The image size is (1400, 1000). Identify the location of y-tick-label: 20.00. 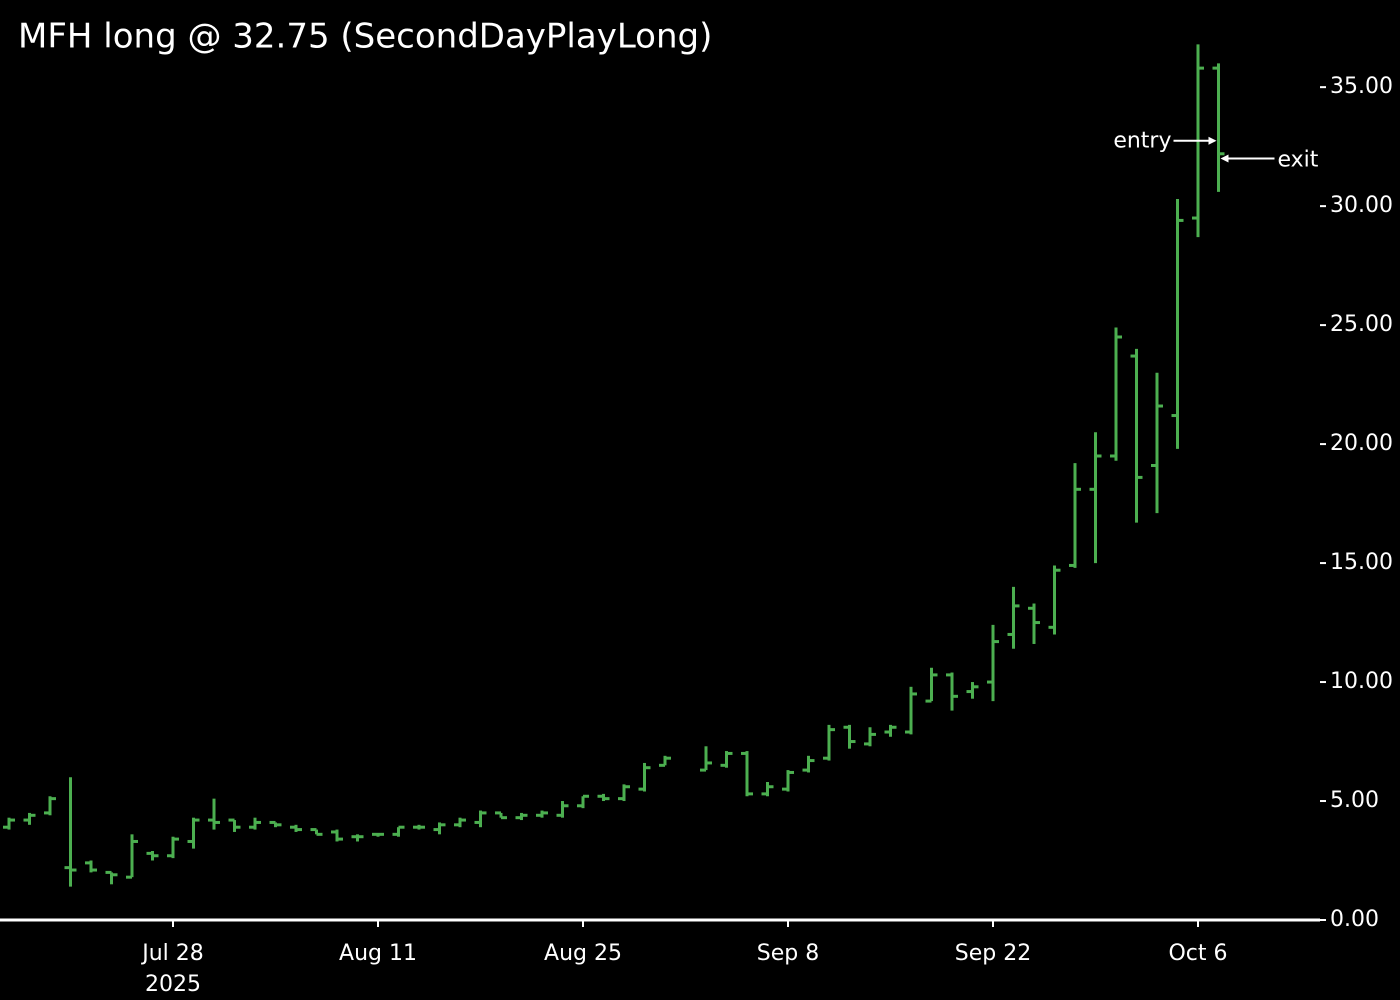
(1361, 443).